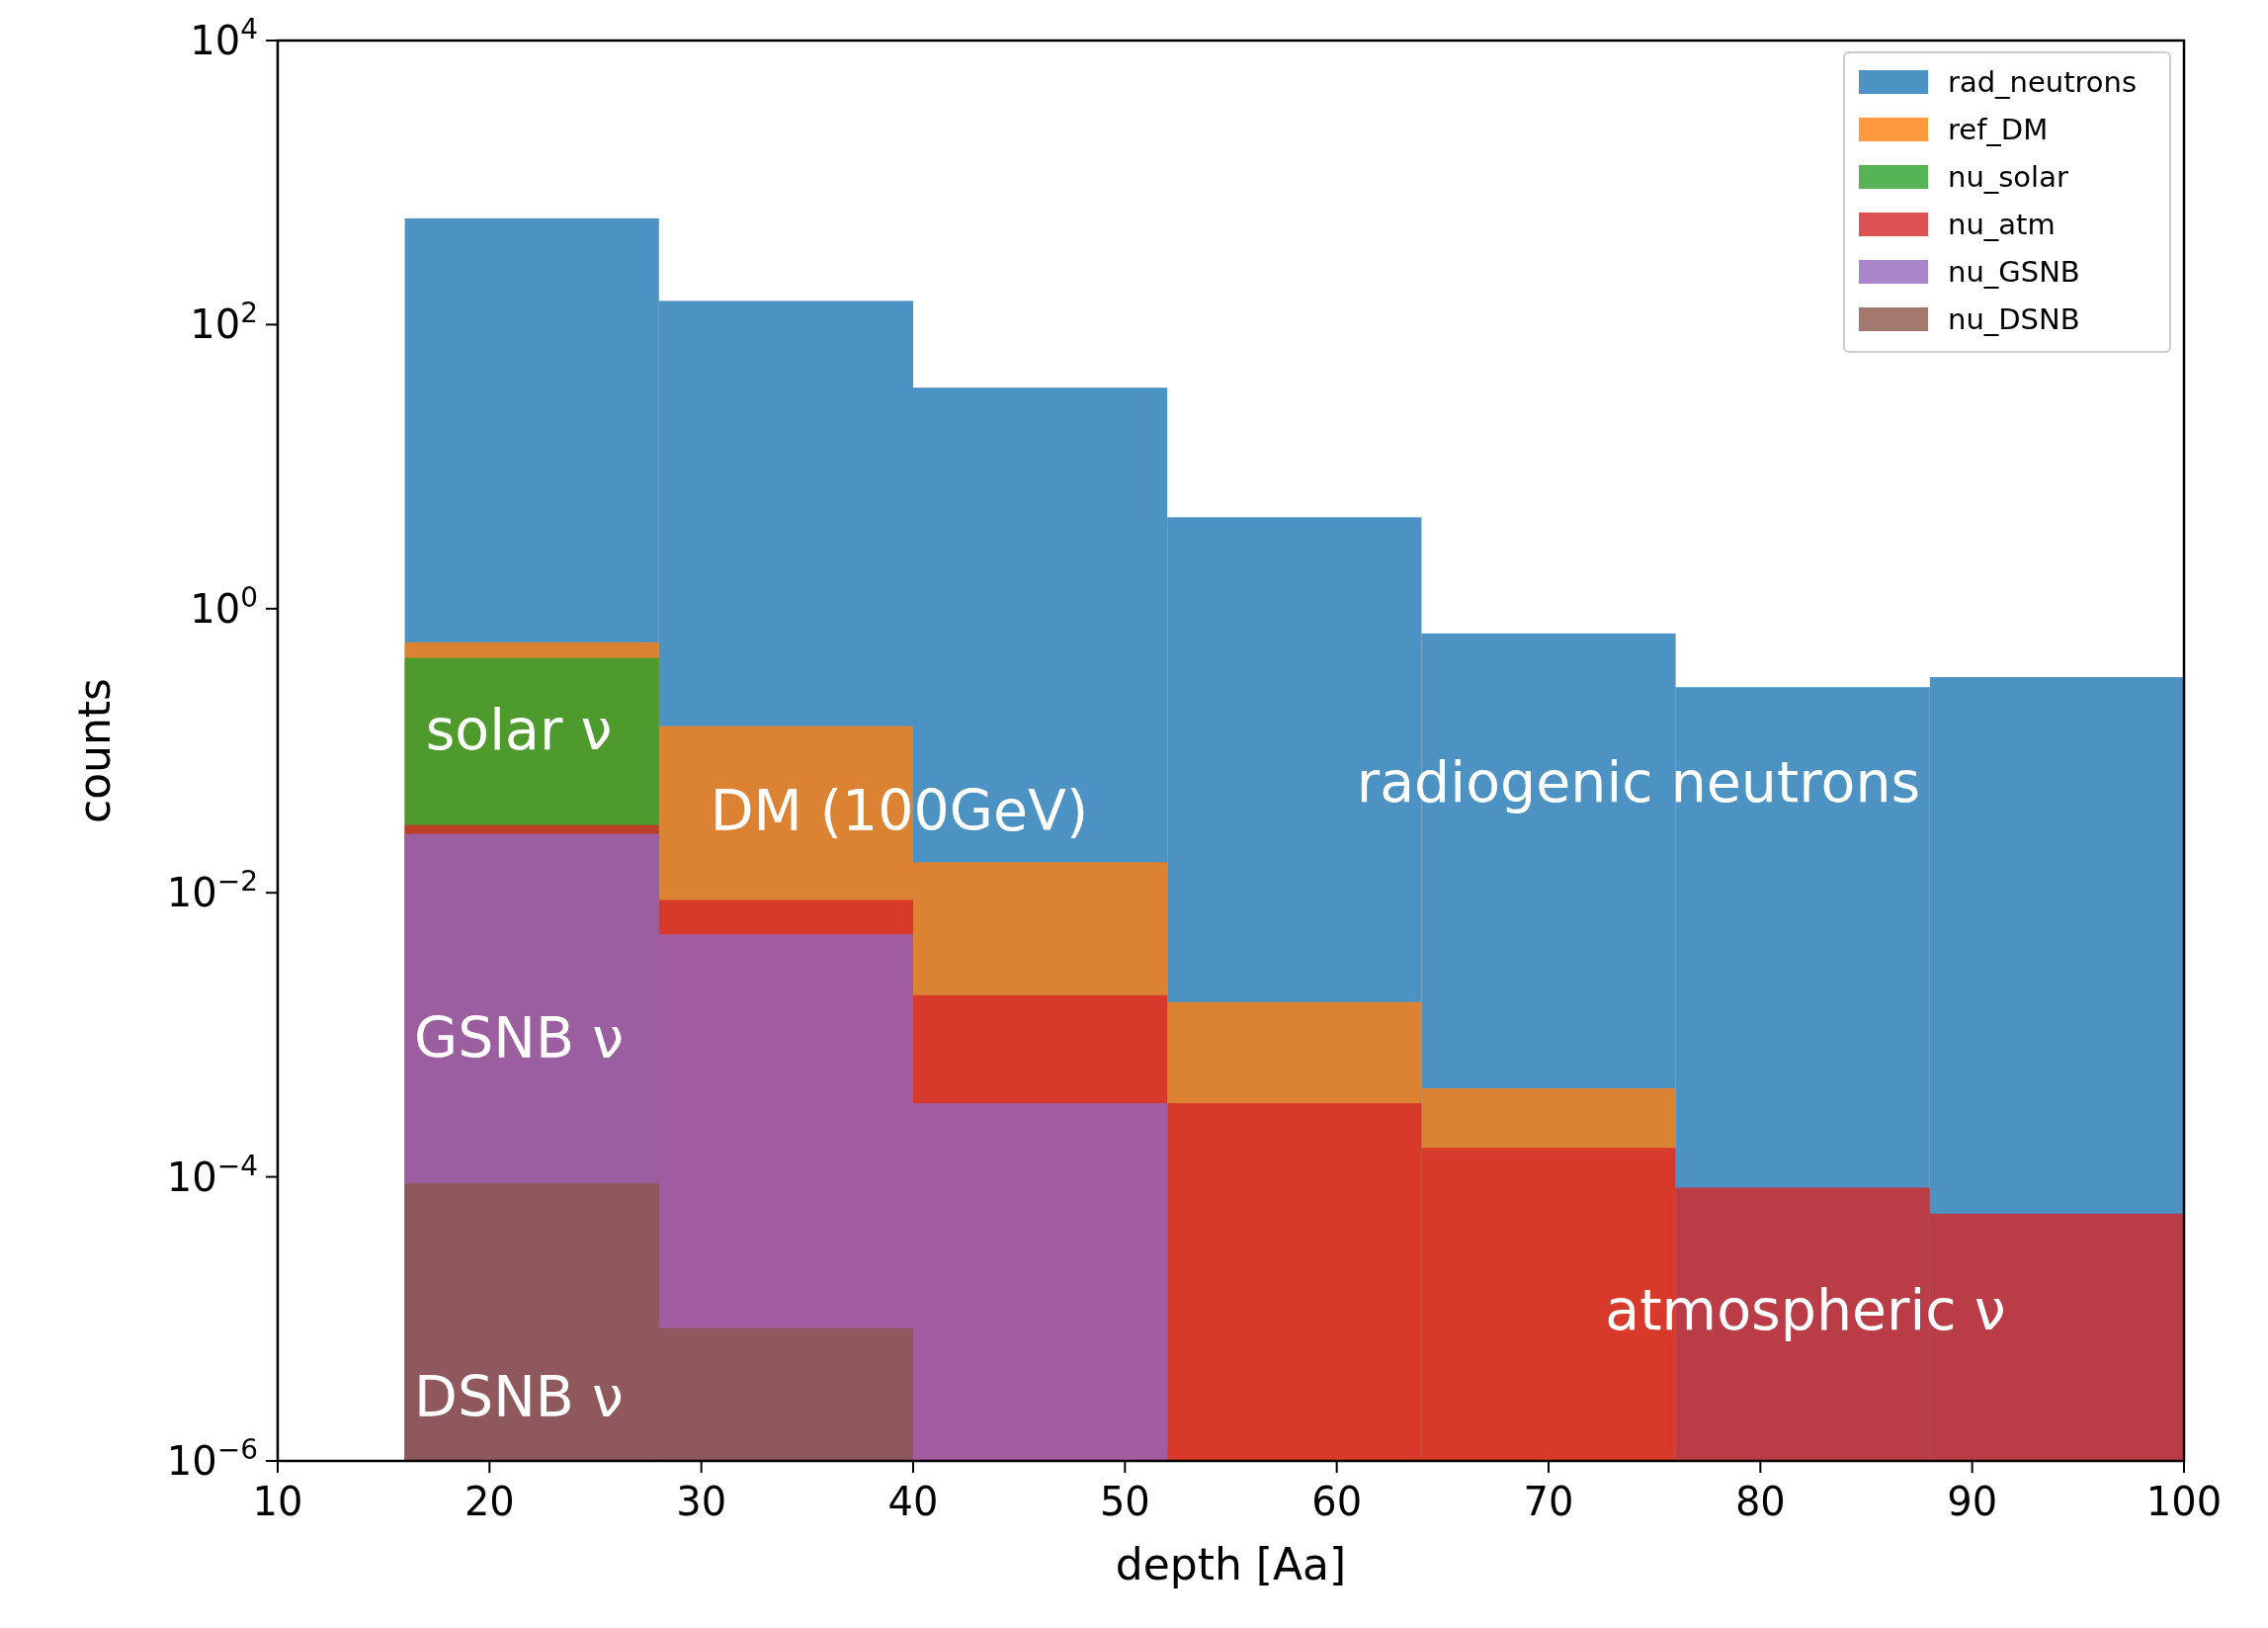 Image resolution: width=2268 pixels, height=1628 pixels. I want to click on legend-label: rad_neutrons, so click(2043, 82).